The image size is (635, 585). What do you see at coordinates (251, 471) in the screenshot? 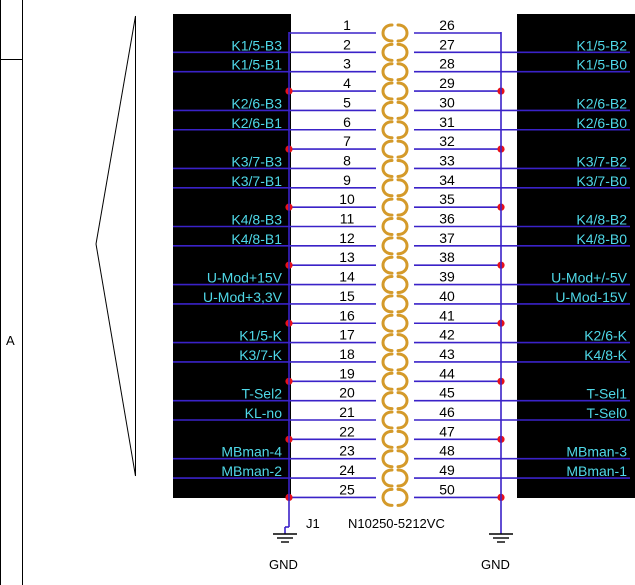
I see `signal-label-left: MBman-2` at bounding box center [251, 471].